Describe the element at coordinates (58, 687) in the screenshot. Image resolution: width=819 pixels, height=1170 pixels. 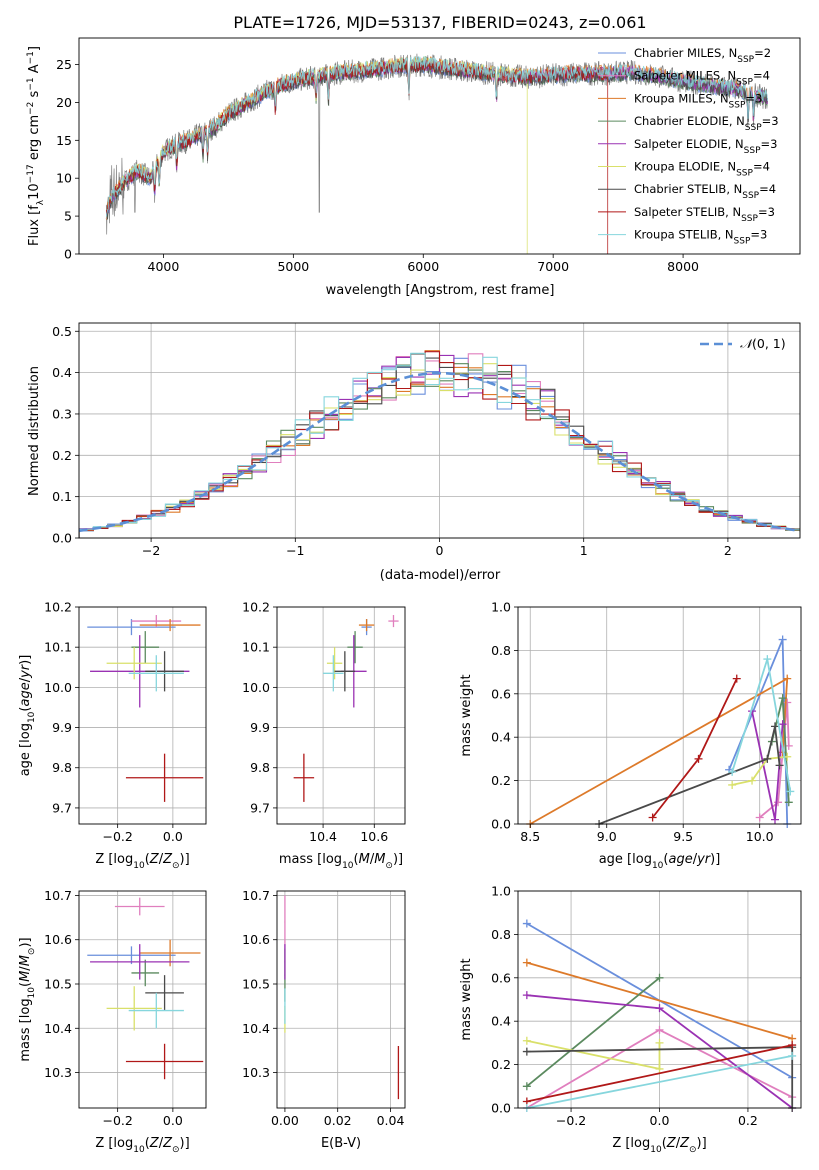
I see `y-tick-label: 10.0` at that location.